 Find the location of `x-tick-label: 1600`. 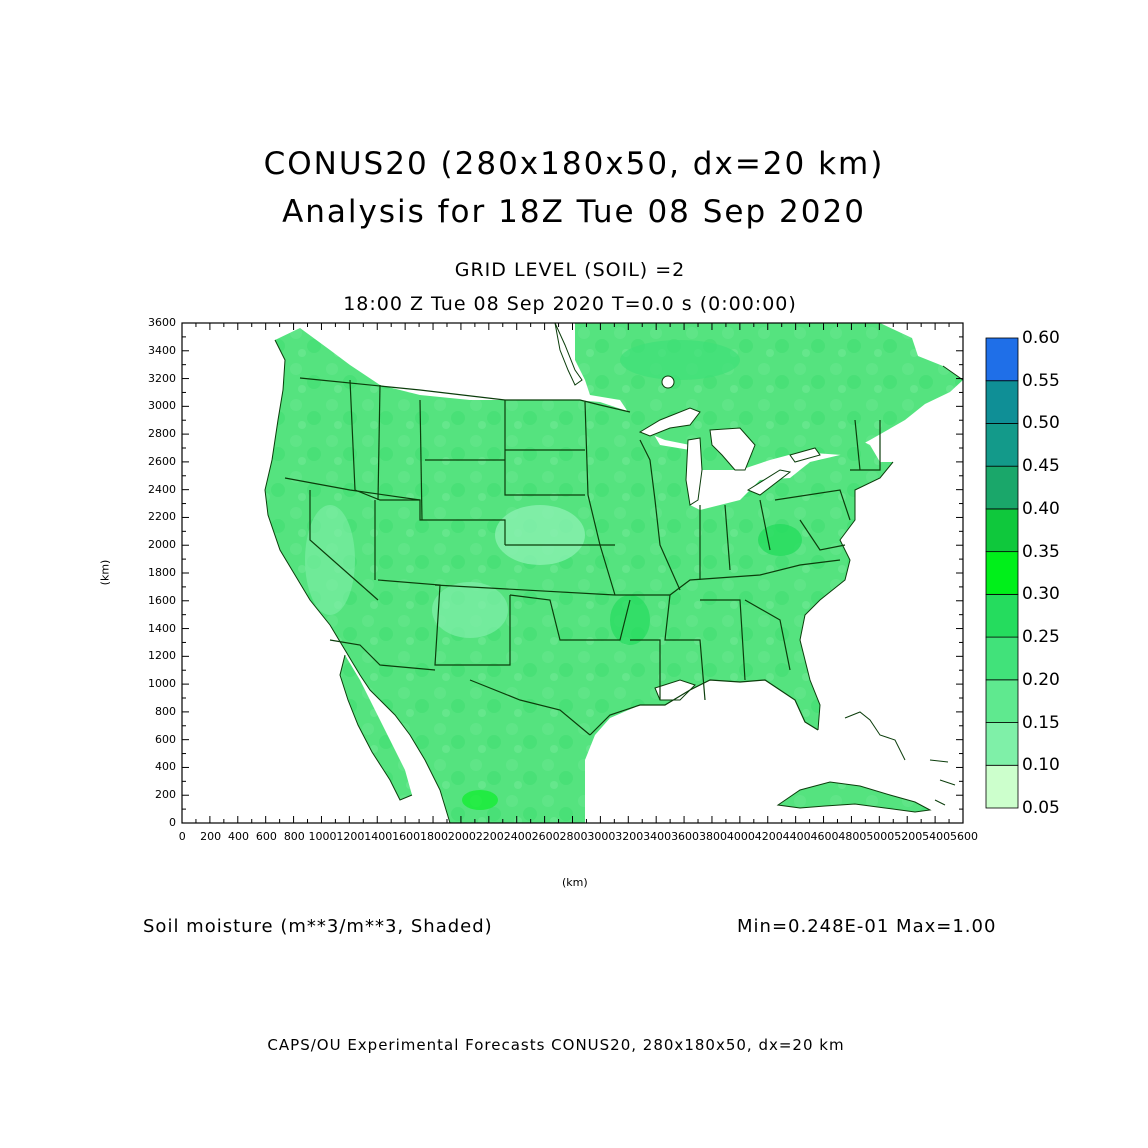

x-tick-label: 1600 is located at coordinates (406, 836).